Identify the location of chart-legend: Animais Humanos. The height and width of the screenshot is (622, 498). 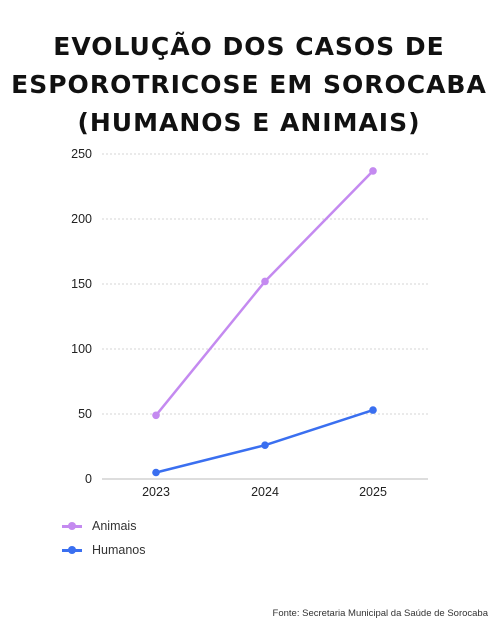
(104, 538).